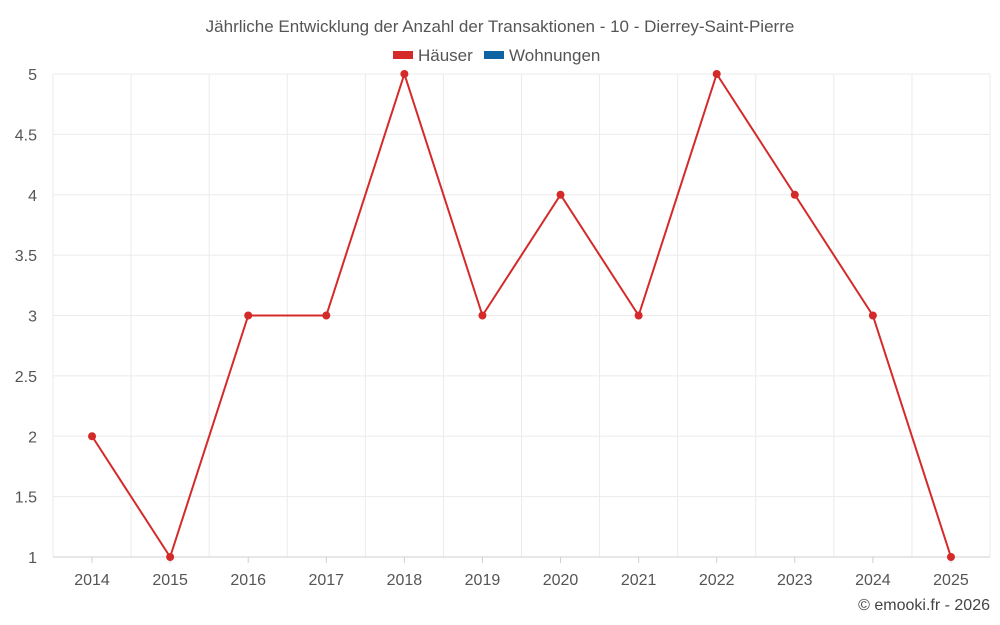 The height and width of the screenshot is (625, 1000). What do you see at coordinates (170, 580) in the screenshot?
I see `x-tick-label: 2015` at bounding box center [170, 580].